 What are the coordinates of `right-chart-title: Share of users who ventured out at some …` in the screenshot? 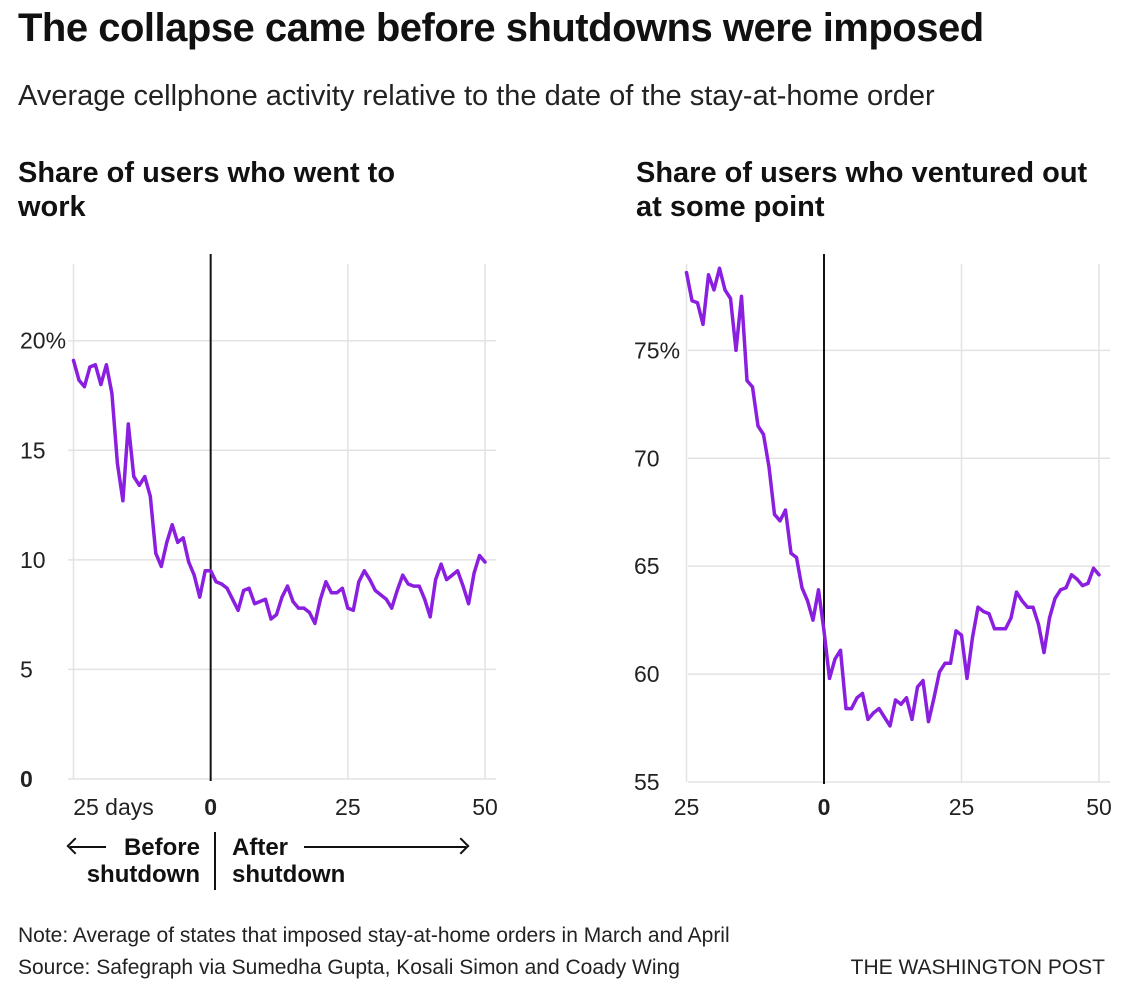 It's located at (862, 190).